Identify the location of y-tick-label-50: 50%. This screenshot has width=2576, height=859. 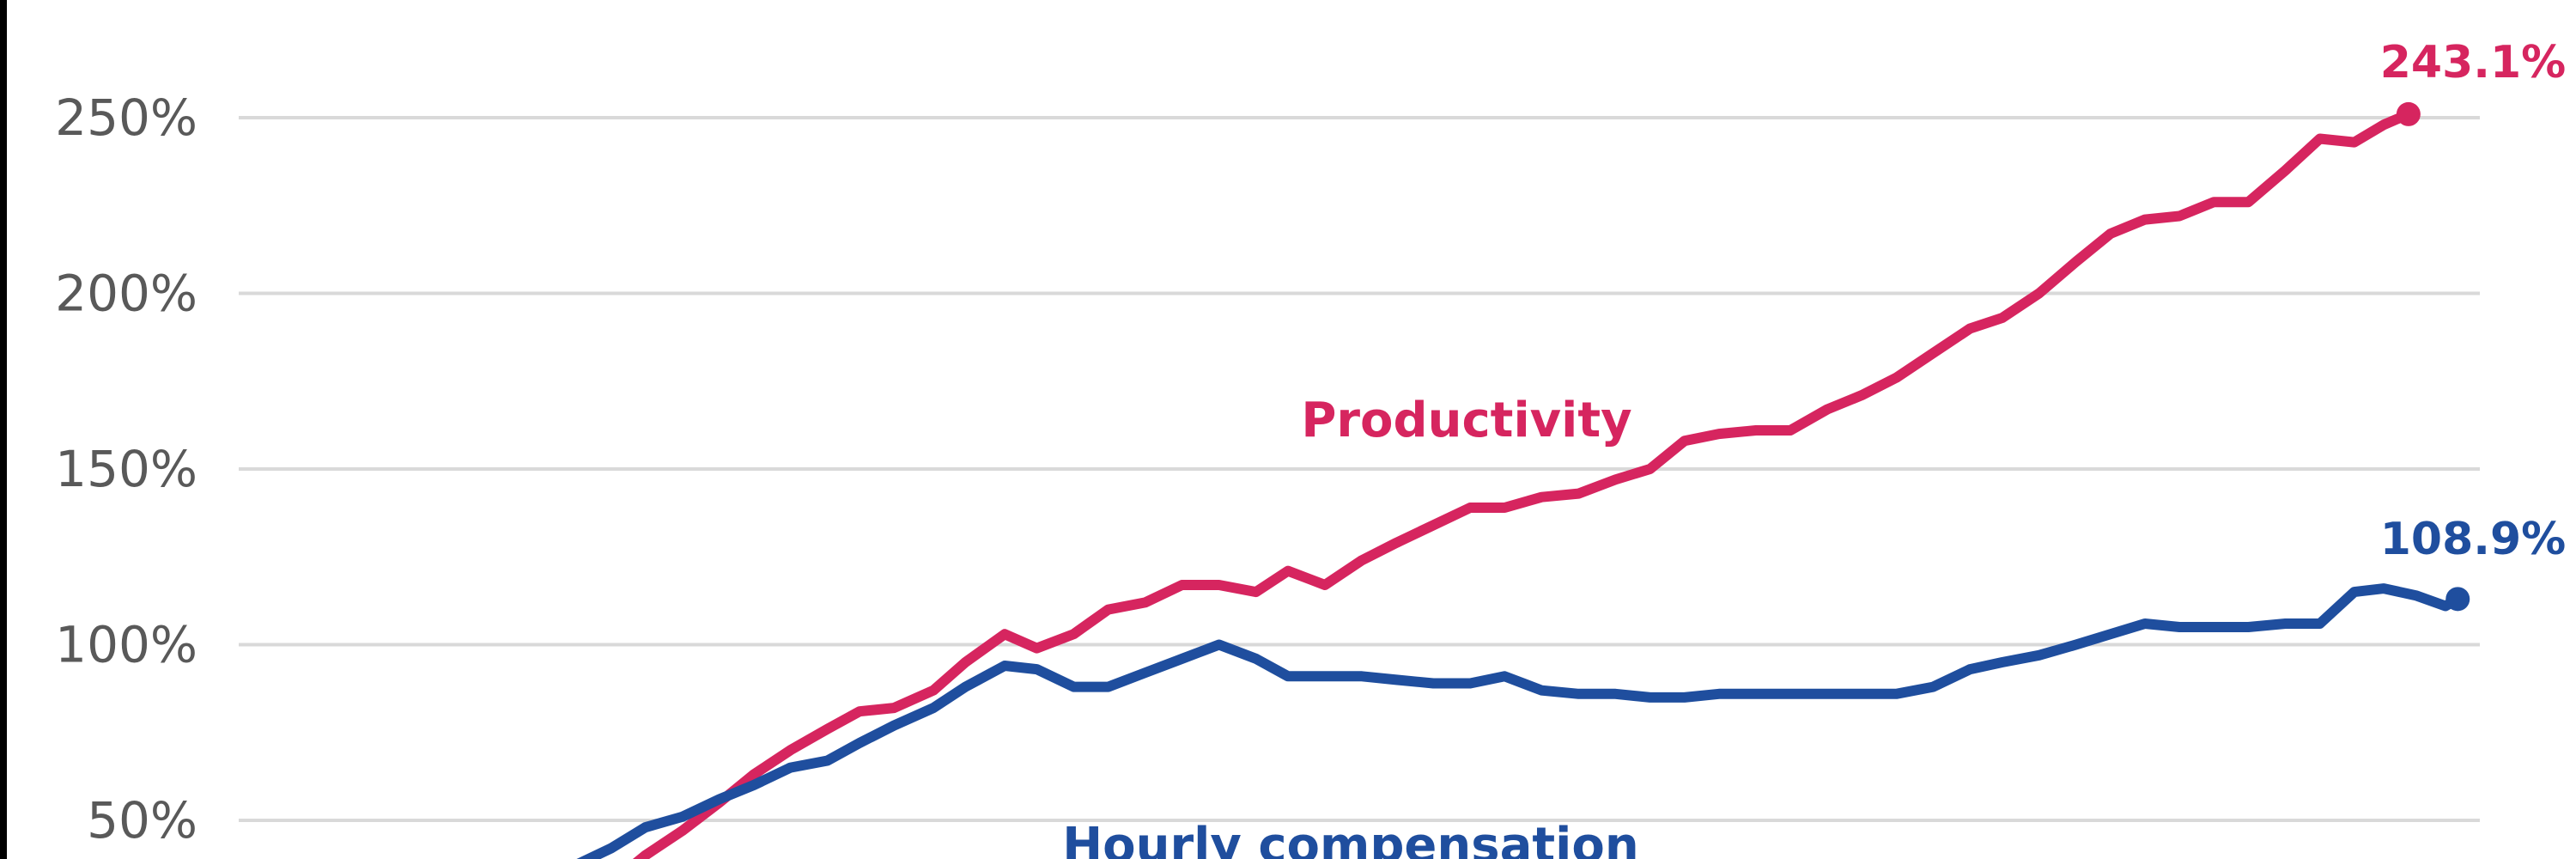
(142, 821).